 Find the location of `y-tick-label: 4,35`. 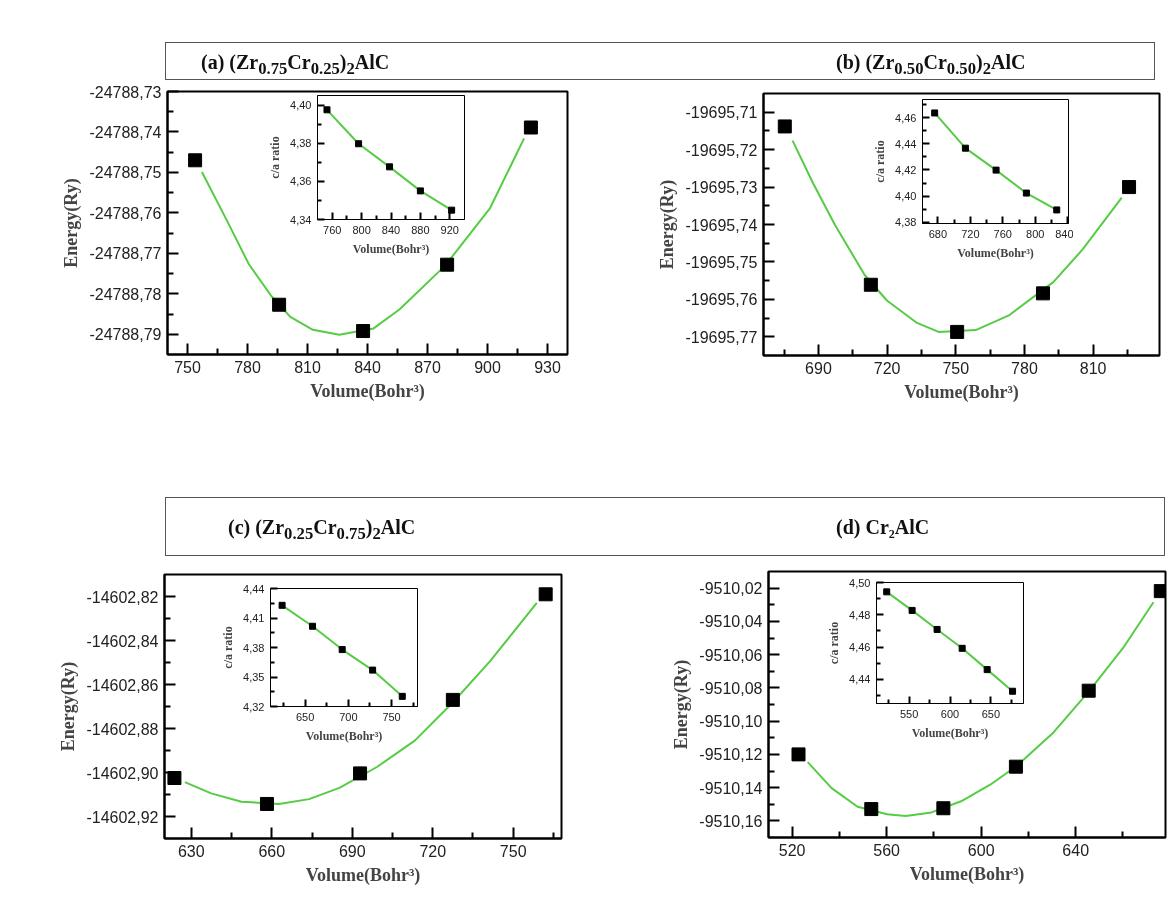

y-tick-label: 4,35 is located at coordinates (254, 677).